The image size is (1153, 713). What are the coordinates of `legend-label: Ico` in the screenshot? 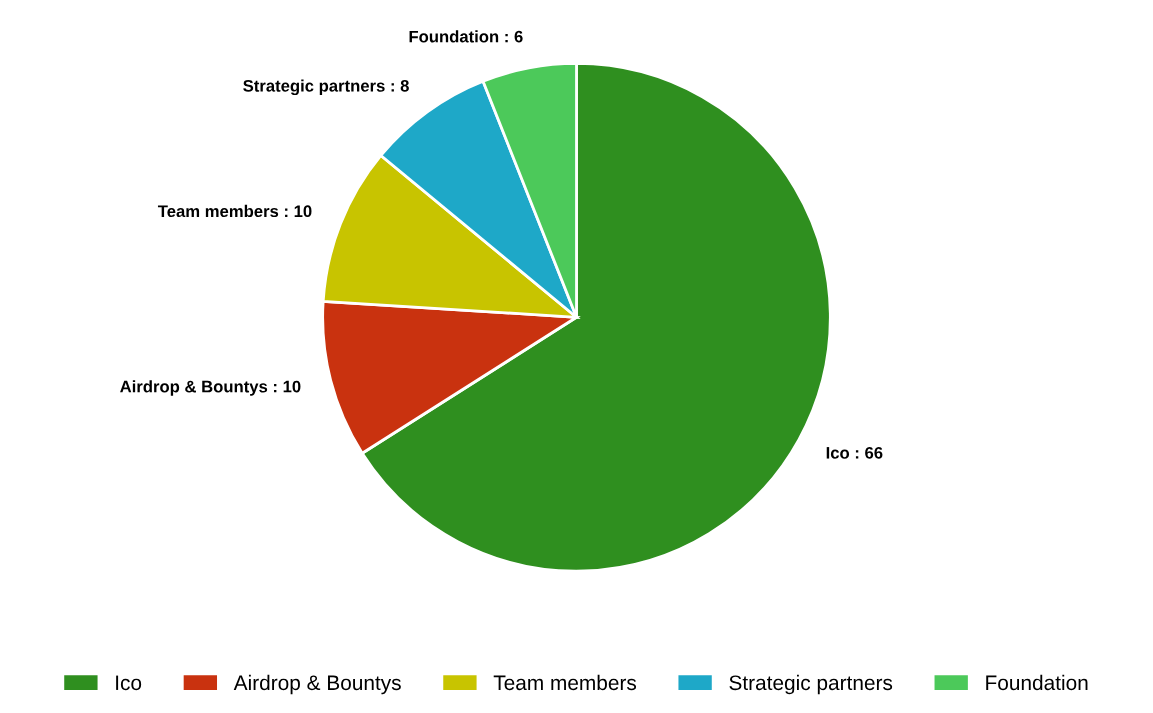 It's located at (129, 683).